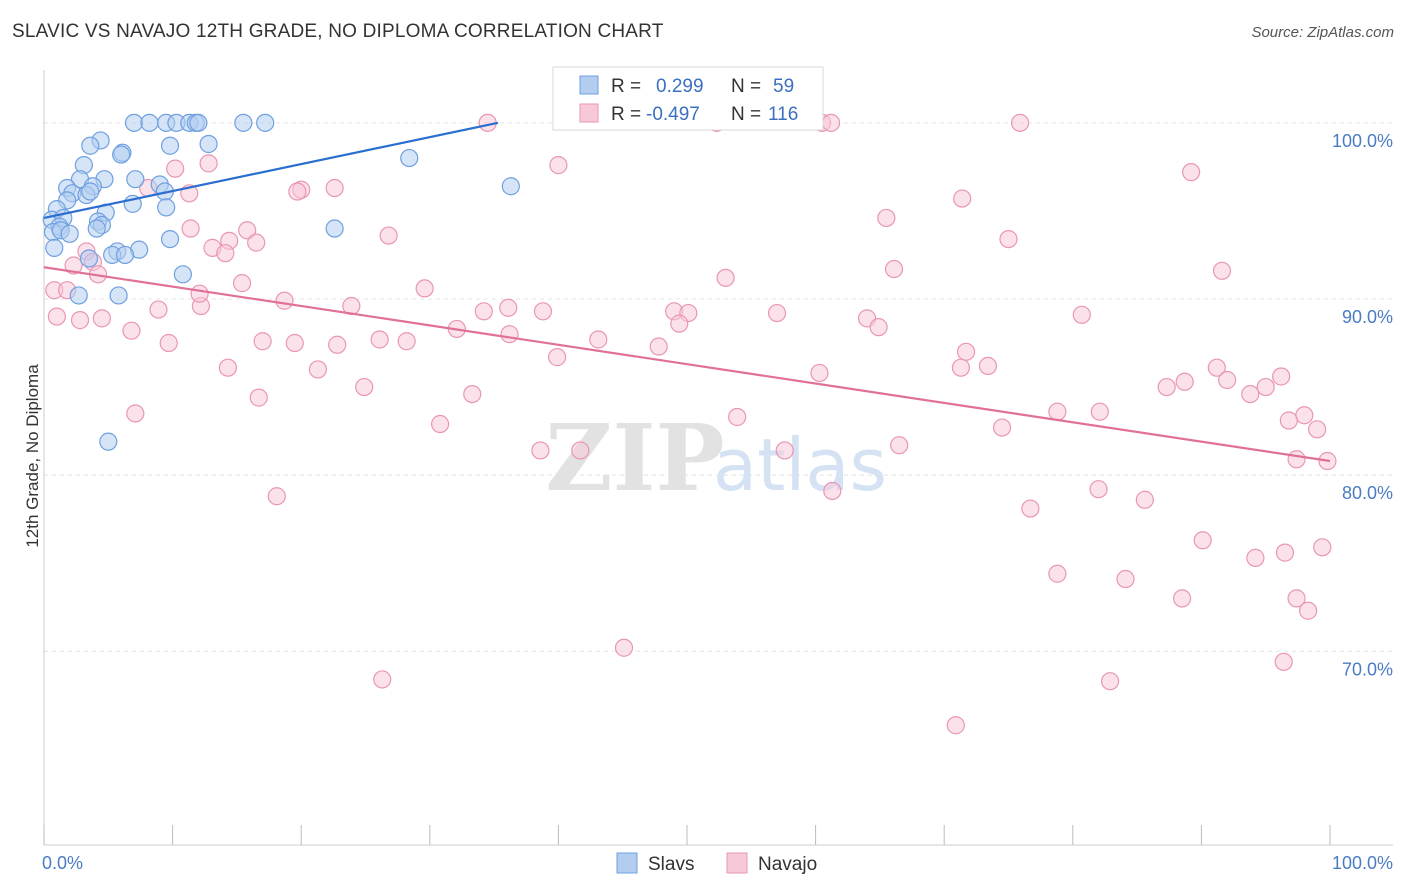  What do you see at coordinates (746, 86) in the screenshot?
I see `legend-n-label-slavs: N =` at bounding box center [746, 86].